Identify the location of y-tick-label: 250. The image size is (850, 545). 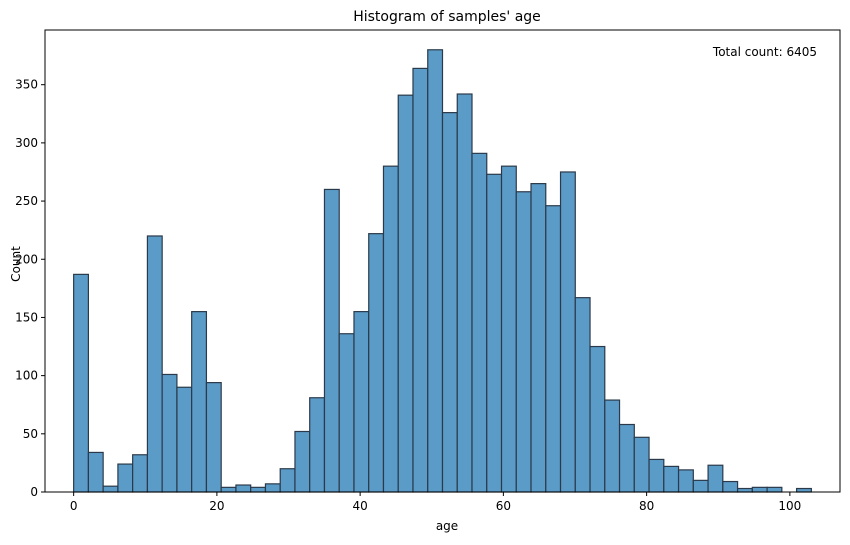
(26, 201).